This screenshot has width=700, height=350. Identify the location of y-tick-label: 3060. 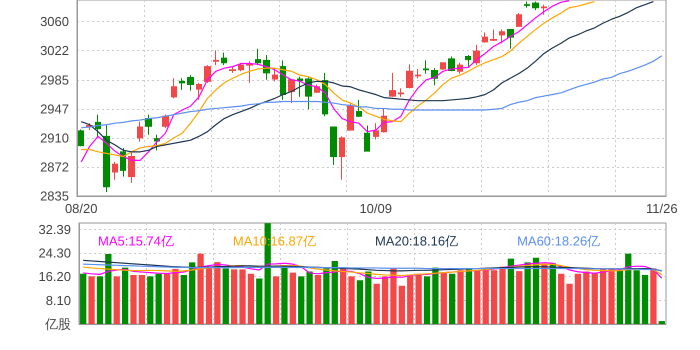
(54, 22).